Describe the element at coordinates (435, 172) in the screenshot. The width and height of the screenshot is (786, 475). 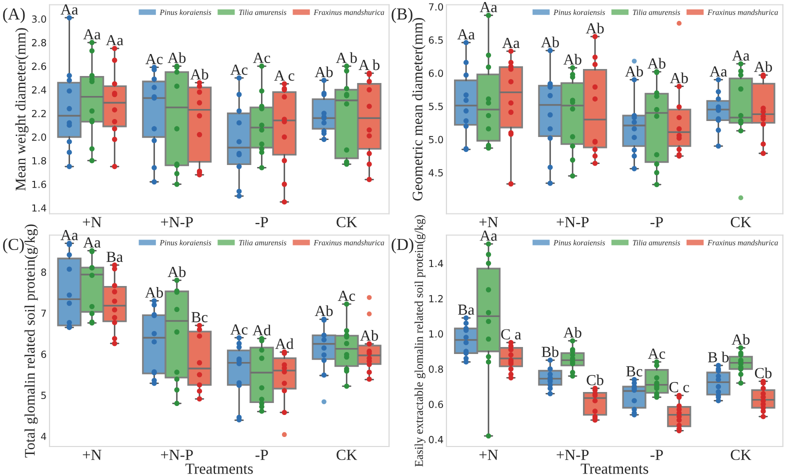
I see `y-tick-label: 4.5` at that location.